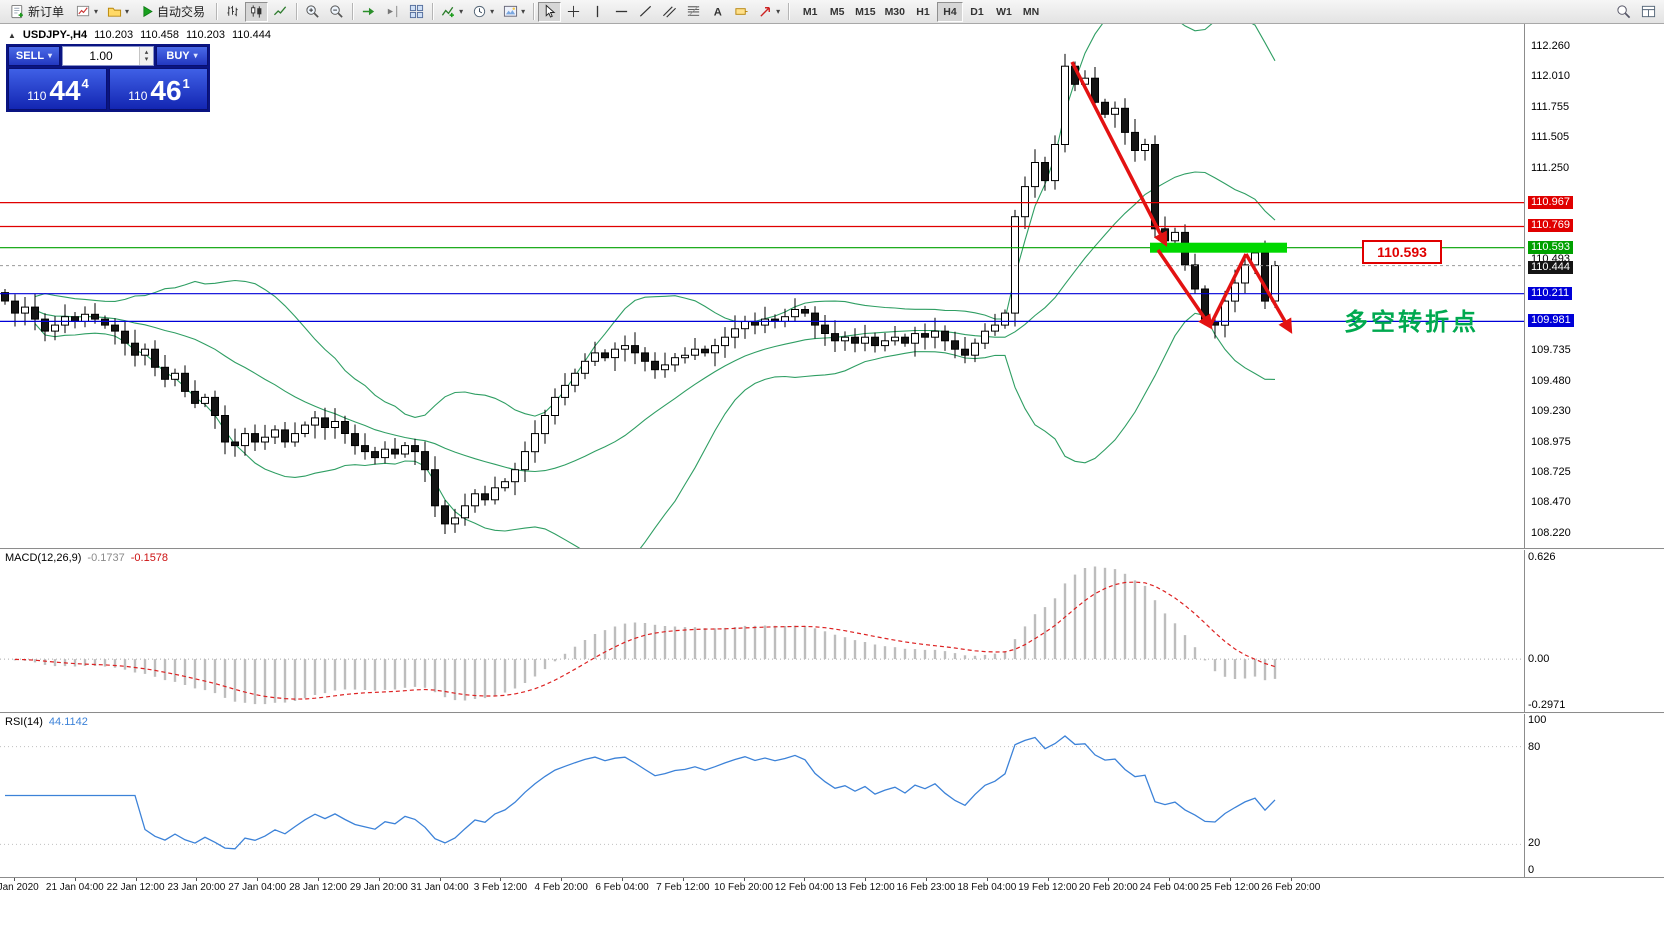 This screenshot has height=943, width=1664. I want to click on pivot-note-text: 多空转折点, so click(1411, 322).